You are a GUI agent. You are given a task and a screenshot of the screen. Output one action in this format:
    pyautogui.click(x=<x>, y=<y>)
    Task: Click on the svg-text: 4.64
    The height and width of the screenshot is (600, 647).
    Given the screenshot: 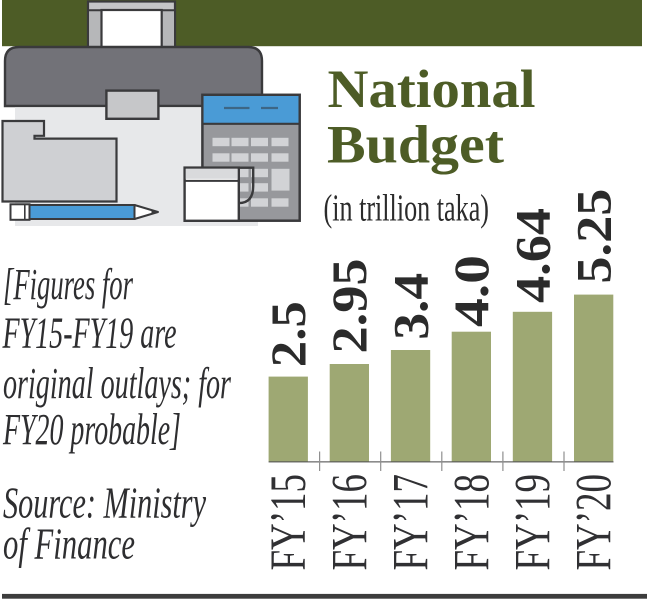 What is the action you would take?
    pyautogui.click(x=532, y=255)
    